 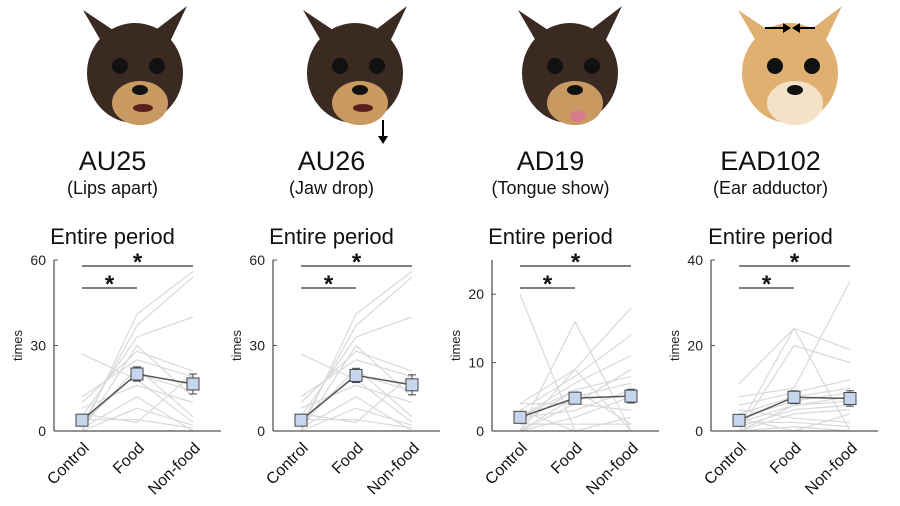 I want to click on tongue, so click(x=578, y=116).